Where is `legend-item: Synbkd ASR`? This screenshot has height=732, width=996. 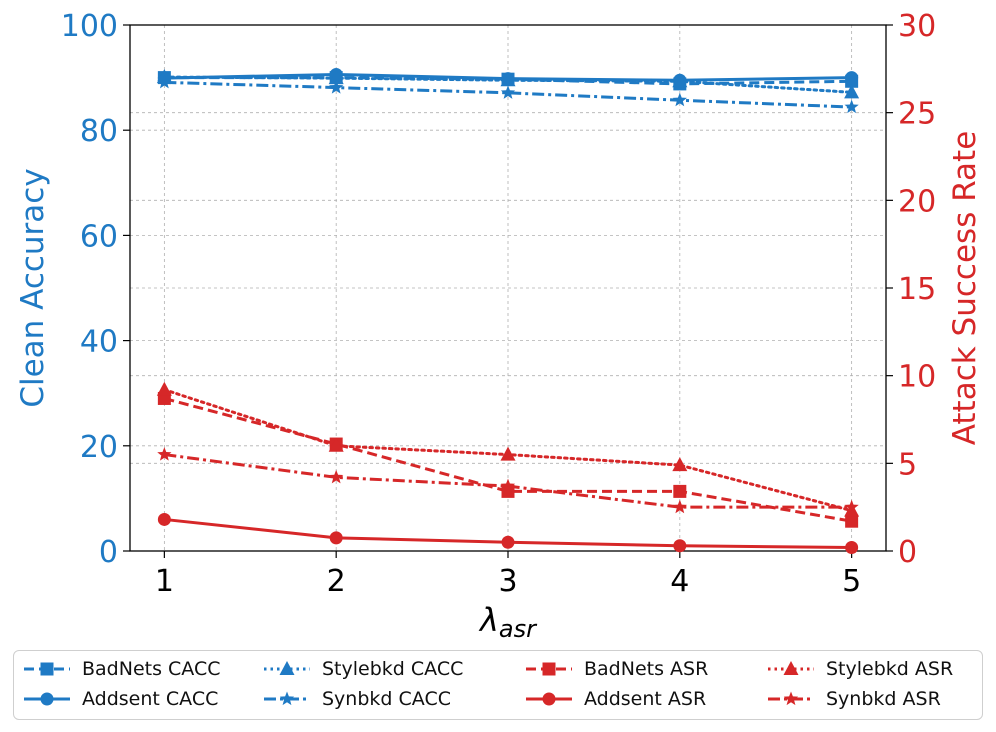 legend-item: Synbkd ASR is located at coordinates (853, 699).